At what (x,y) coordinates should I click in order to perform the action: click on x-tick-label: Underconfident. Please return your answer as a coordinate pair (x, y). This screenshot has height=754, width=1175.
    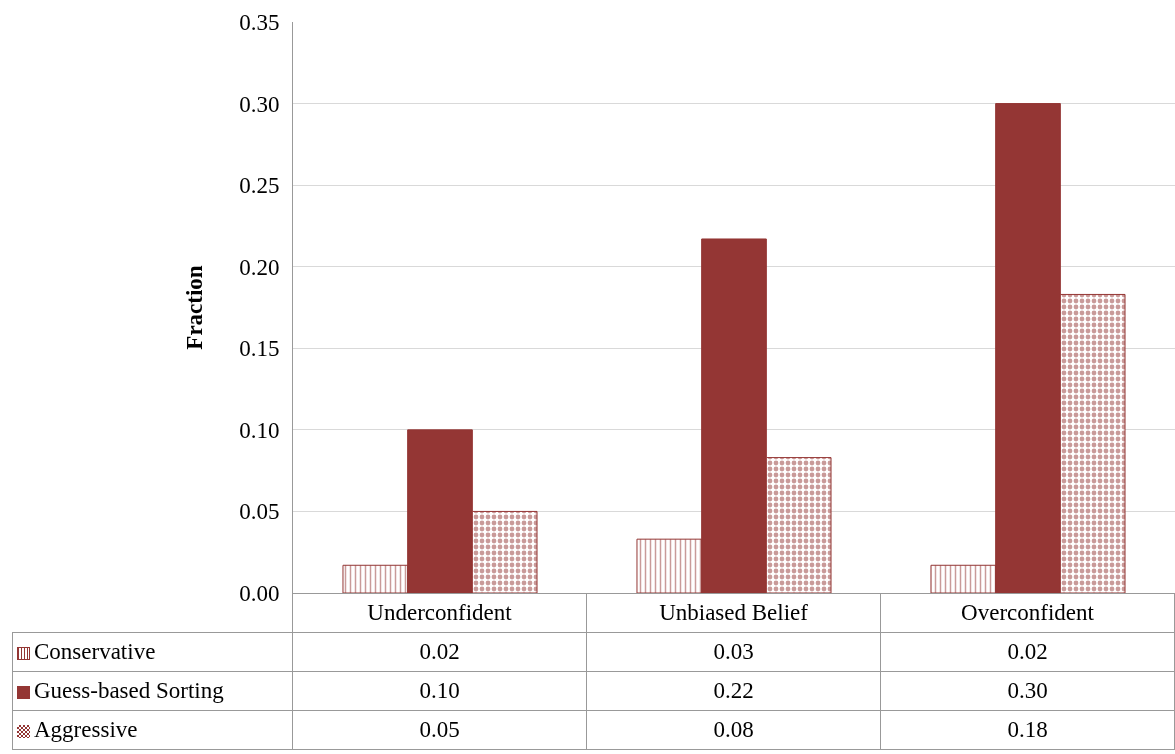
    Looking at the image, I should click on (439, 613).